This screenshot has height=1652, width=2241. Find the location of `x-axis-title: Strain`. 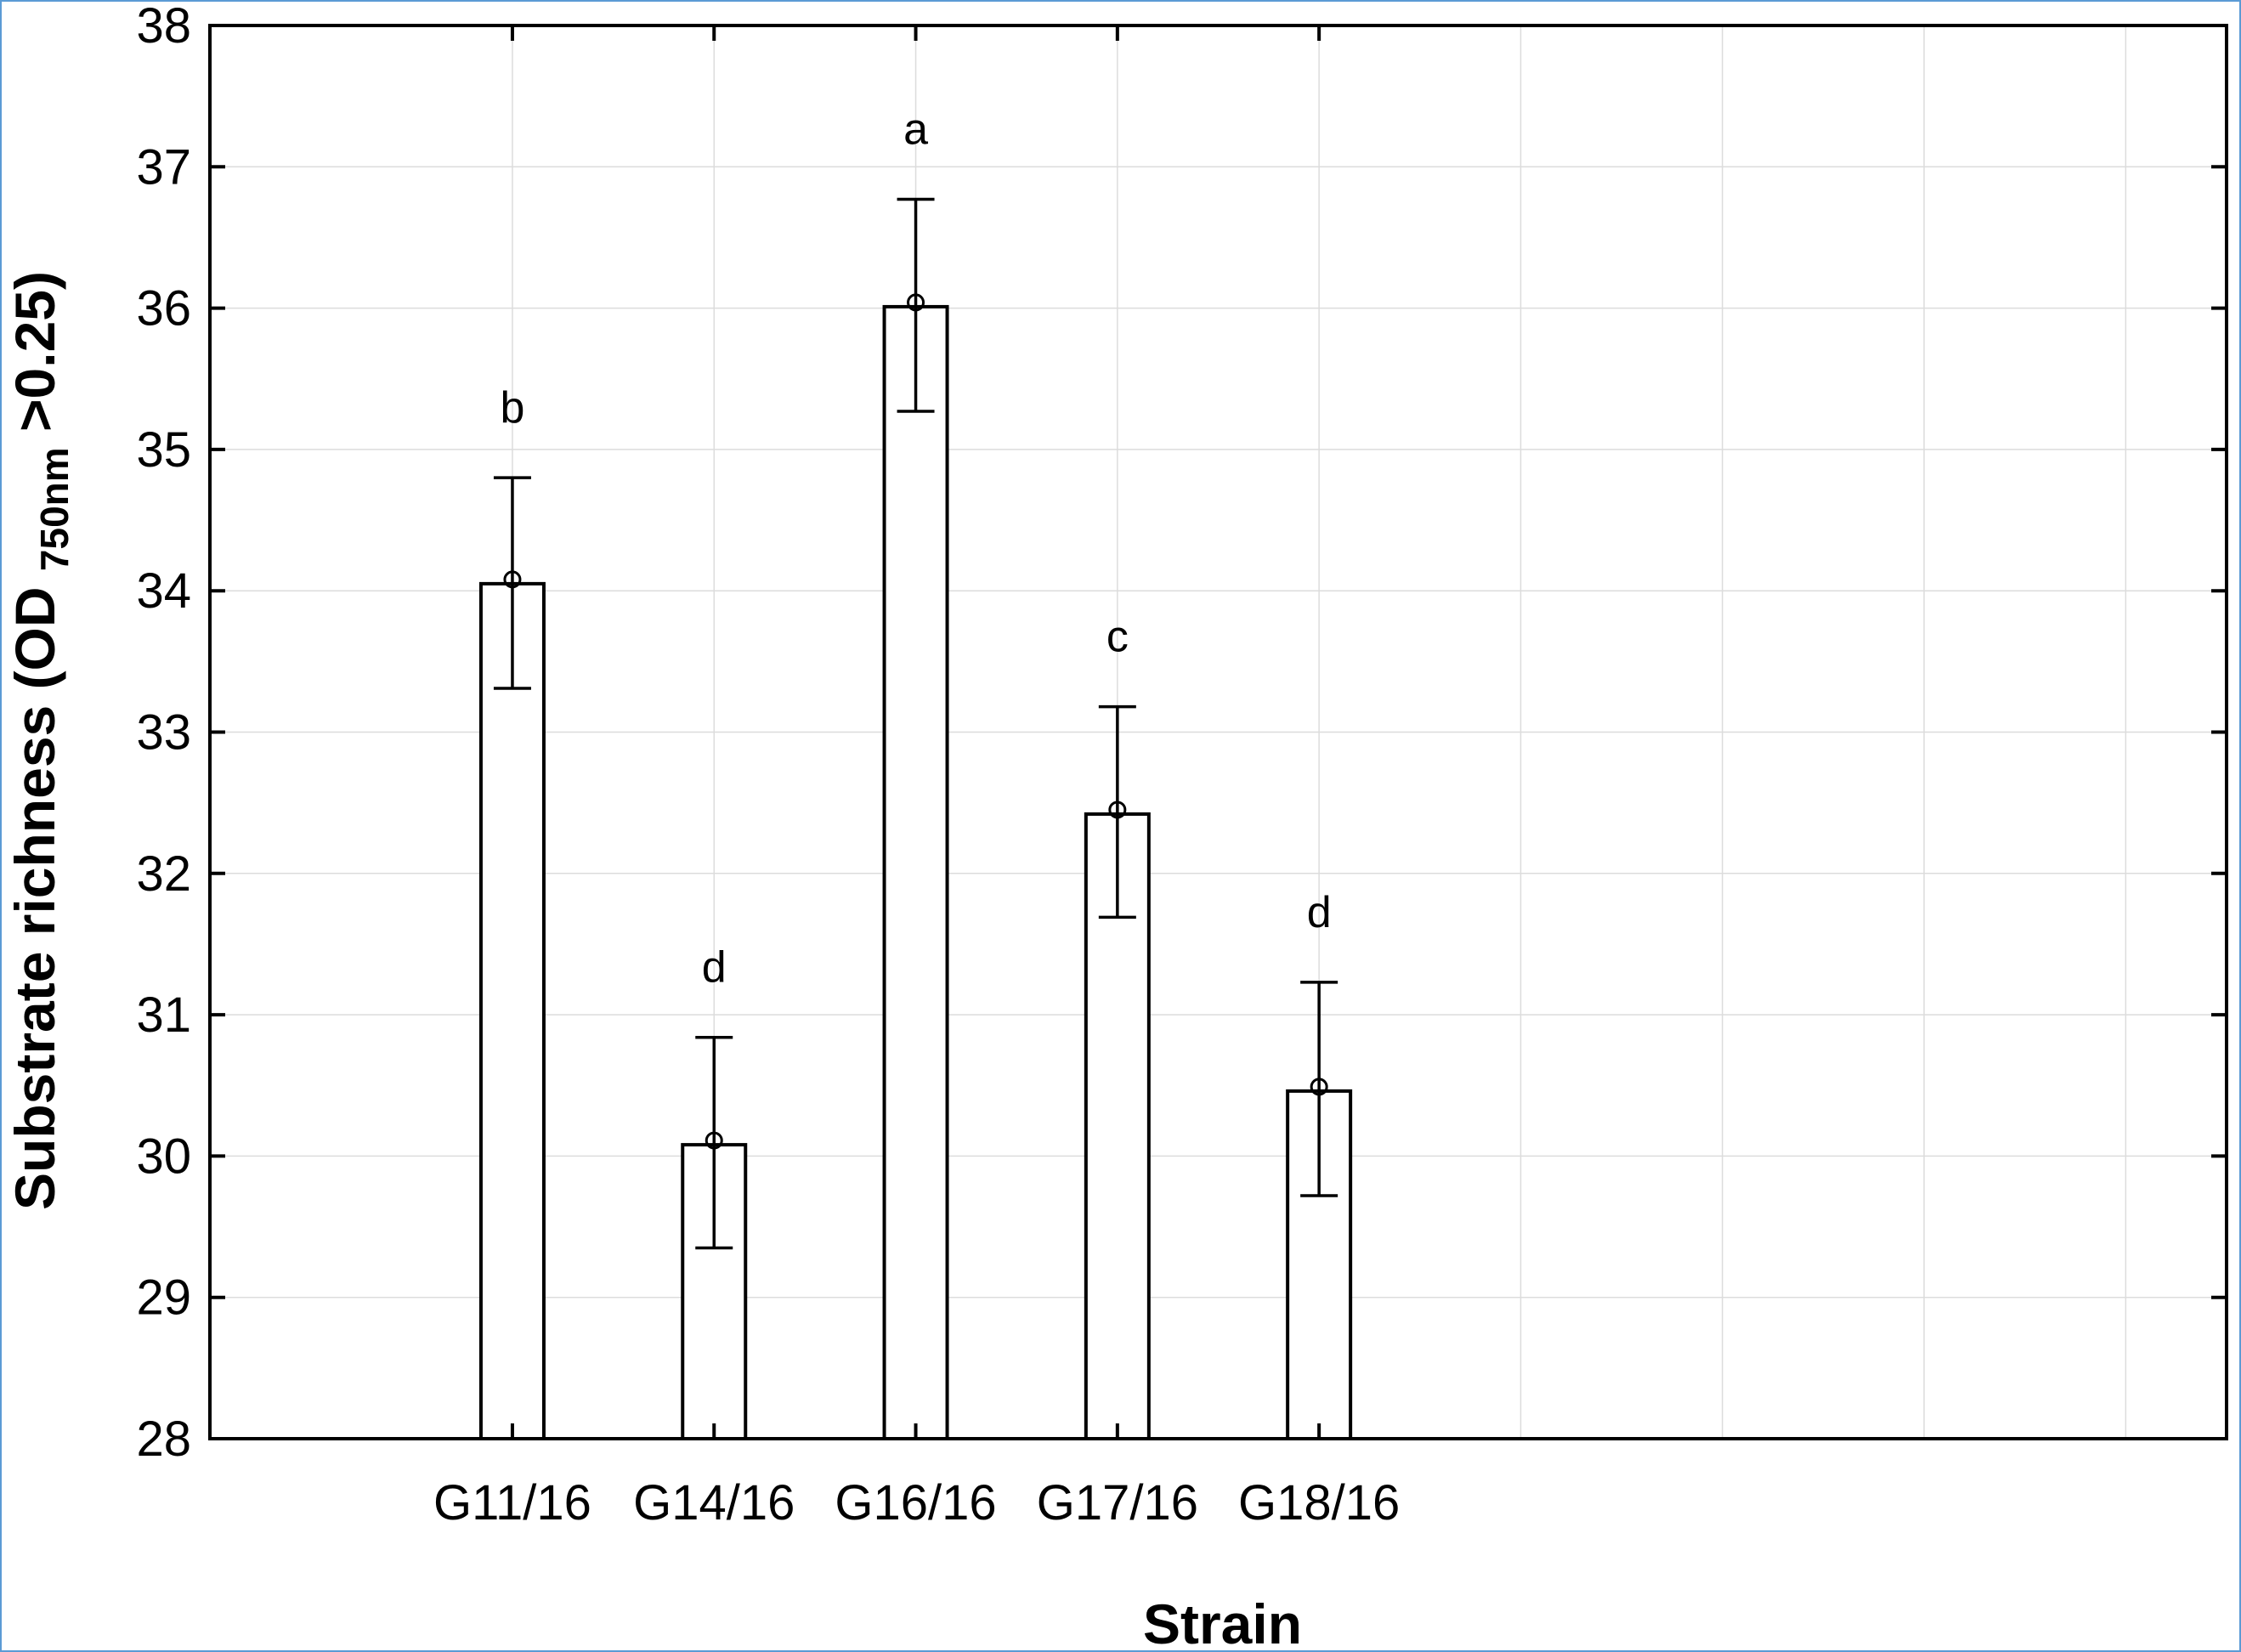

x-axis-title: Strain is located at coordinates (1222, 1622).